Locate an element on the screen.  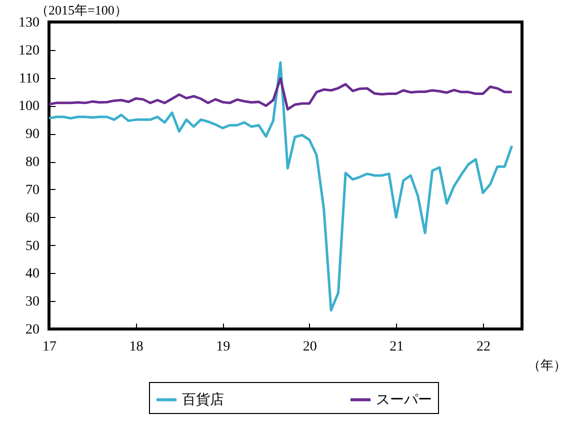
y-tick-label: 40 is located at coordinates (33, 274).